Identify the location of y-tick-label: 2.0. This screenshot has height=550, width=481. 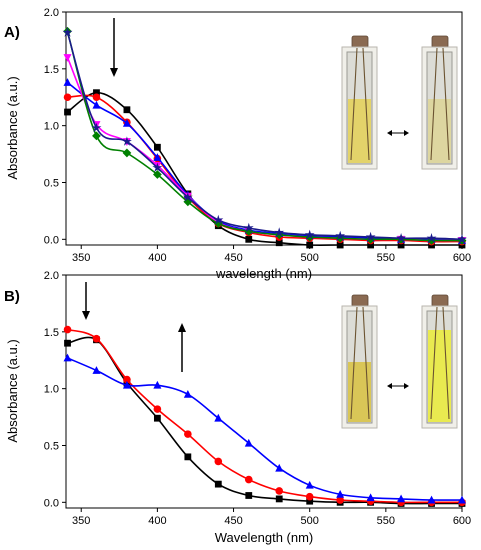
(51, 276).